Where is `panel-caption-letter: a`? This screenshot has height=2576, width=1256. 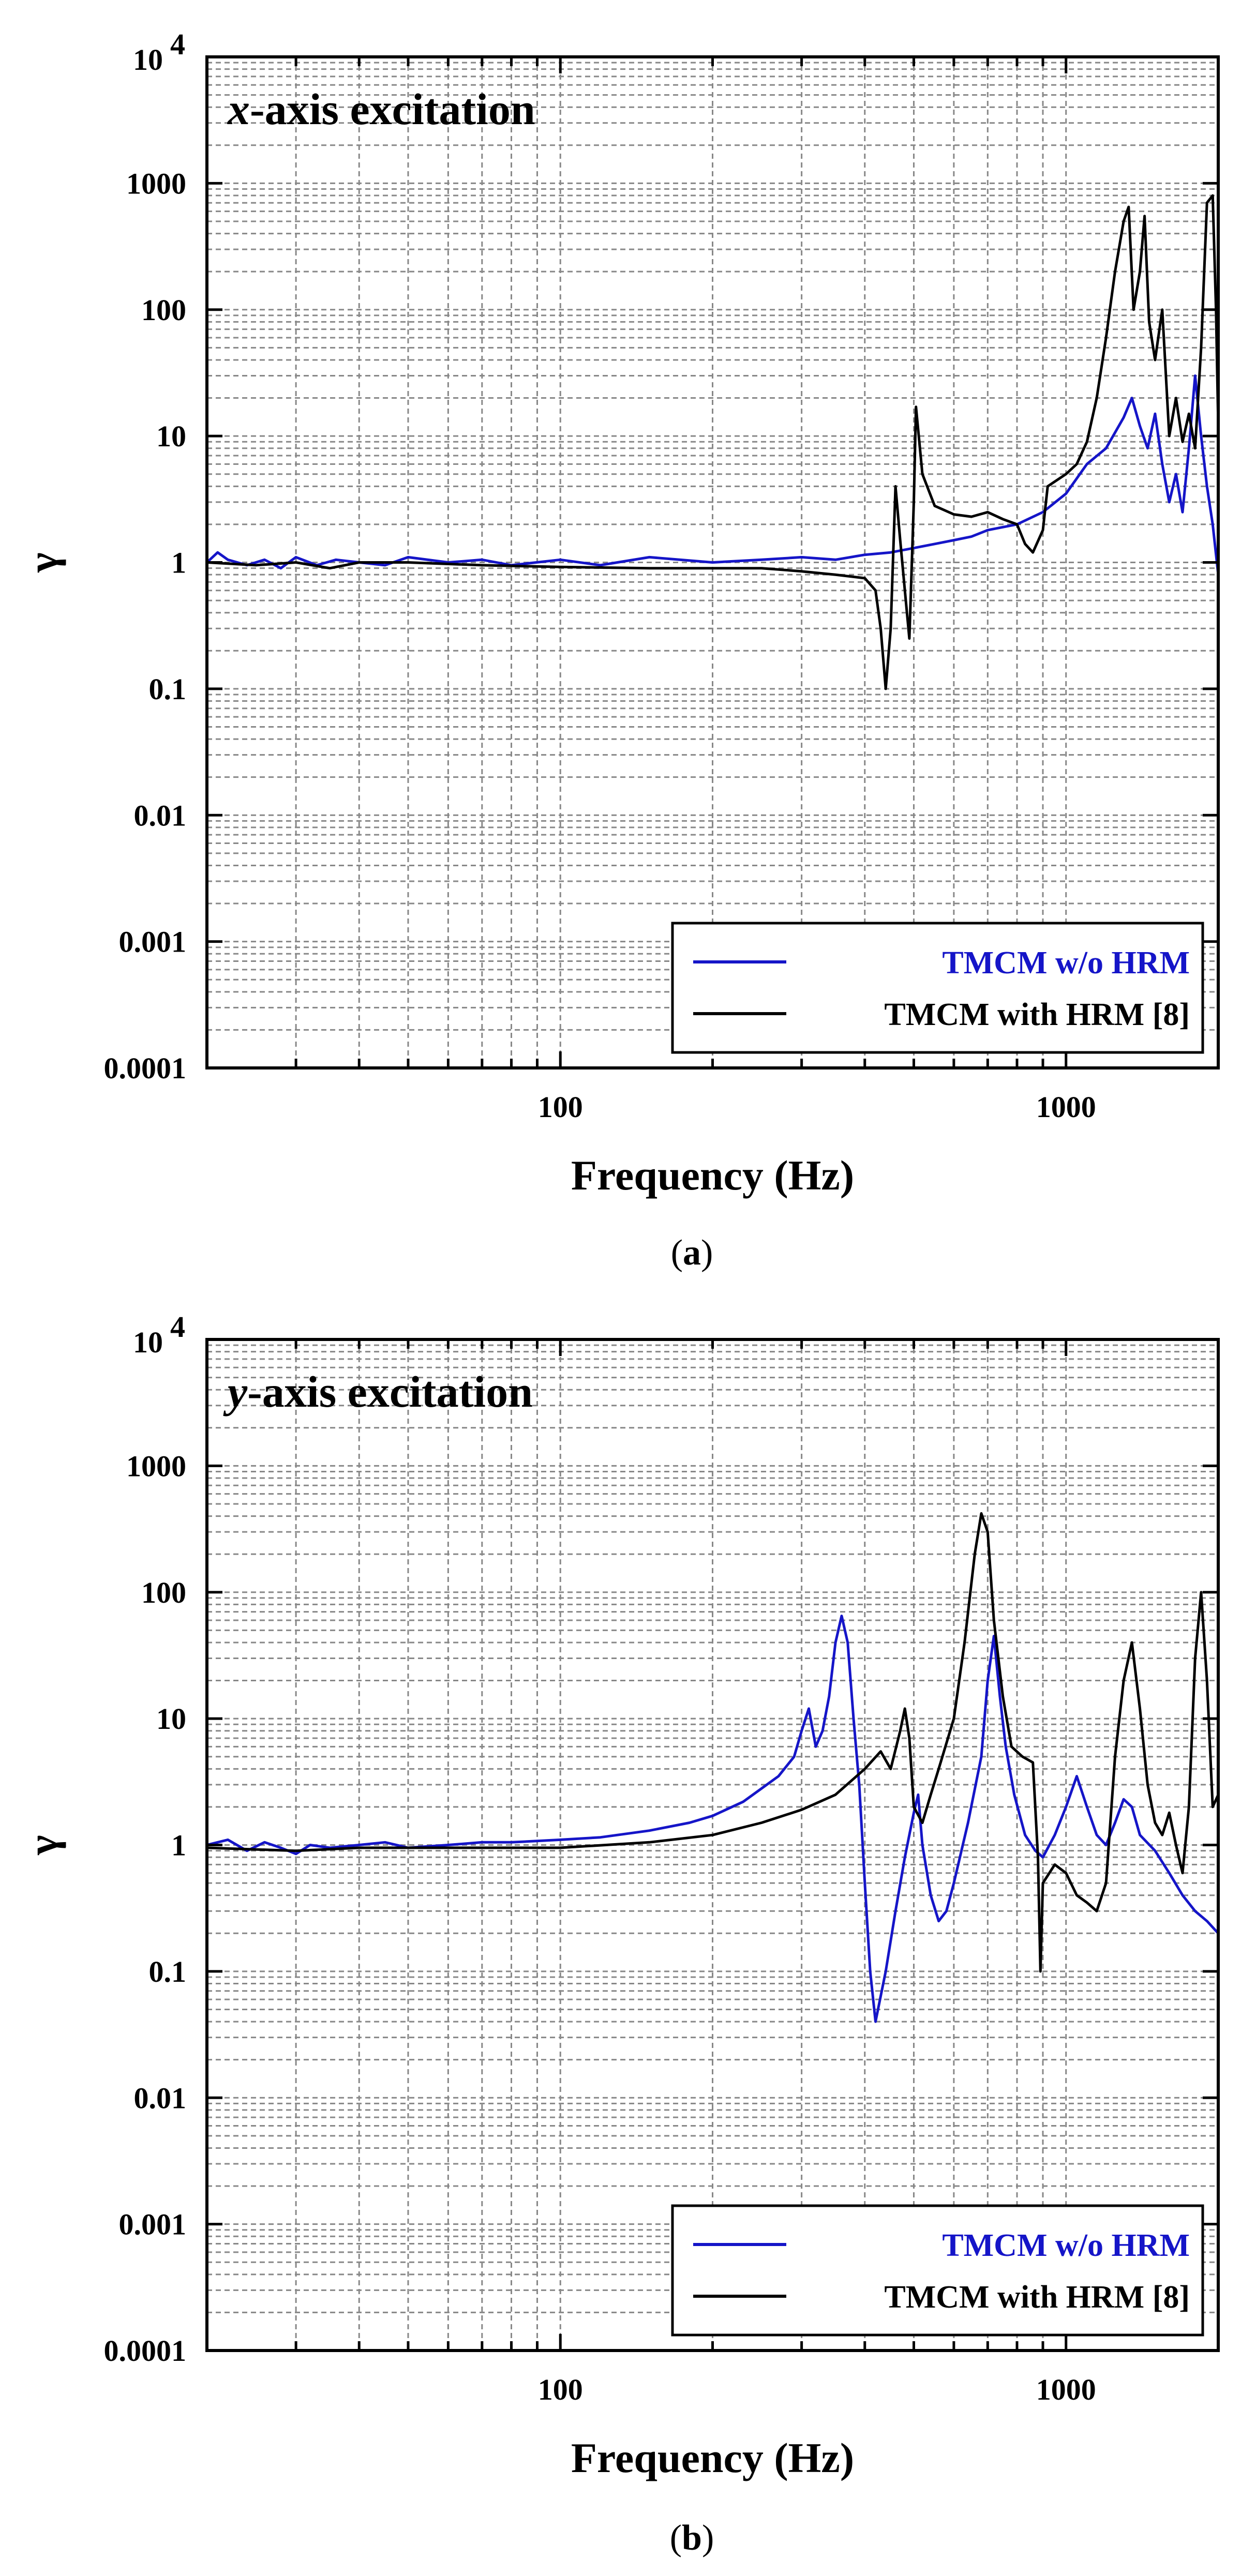
panel-caption-letter: a is located at coordinates (692, 1253).